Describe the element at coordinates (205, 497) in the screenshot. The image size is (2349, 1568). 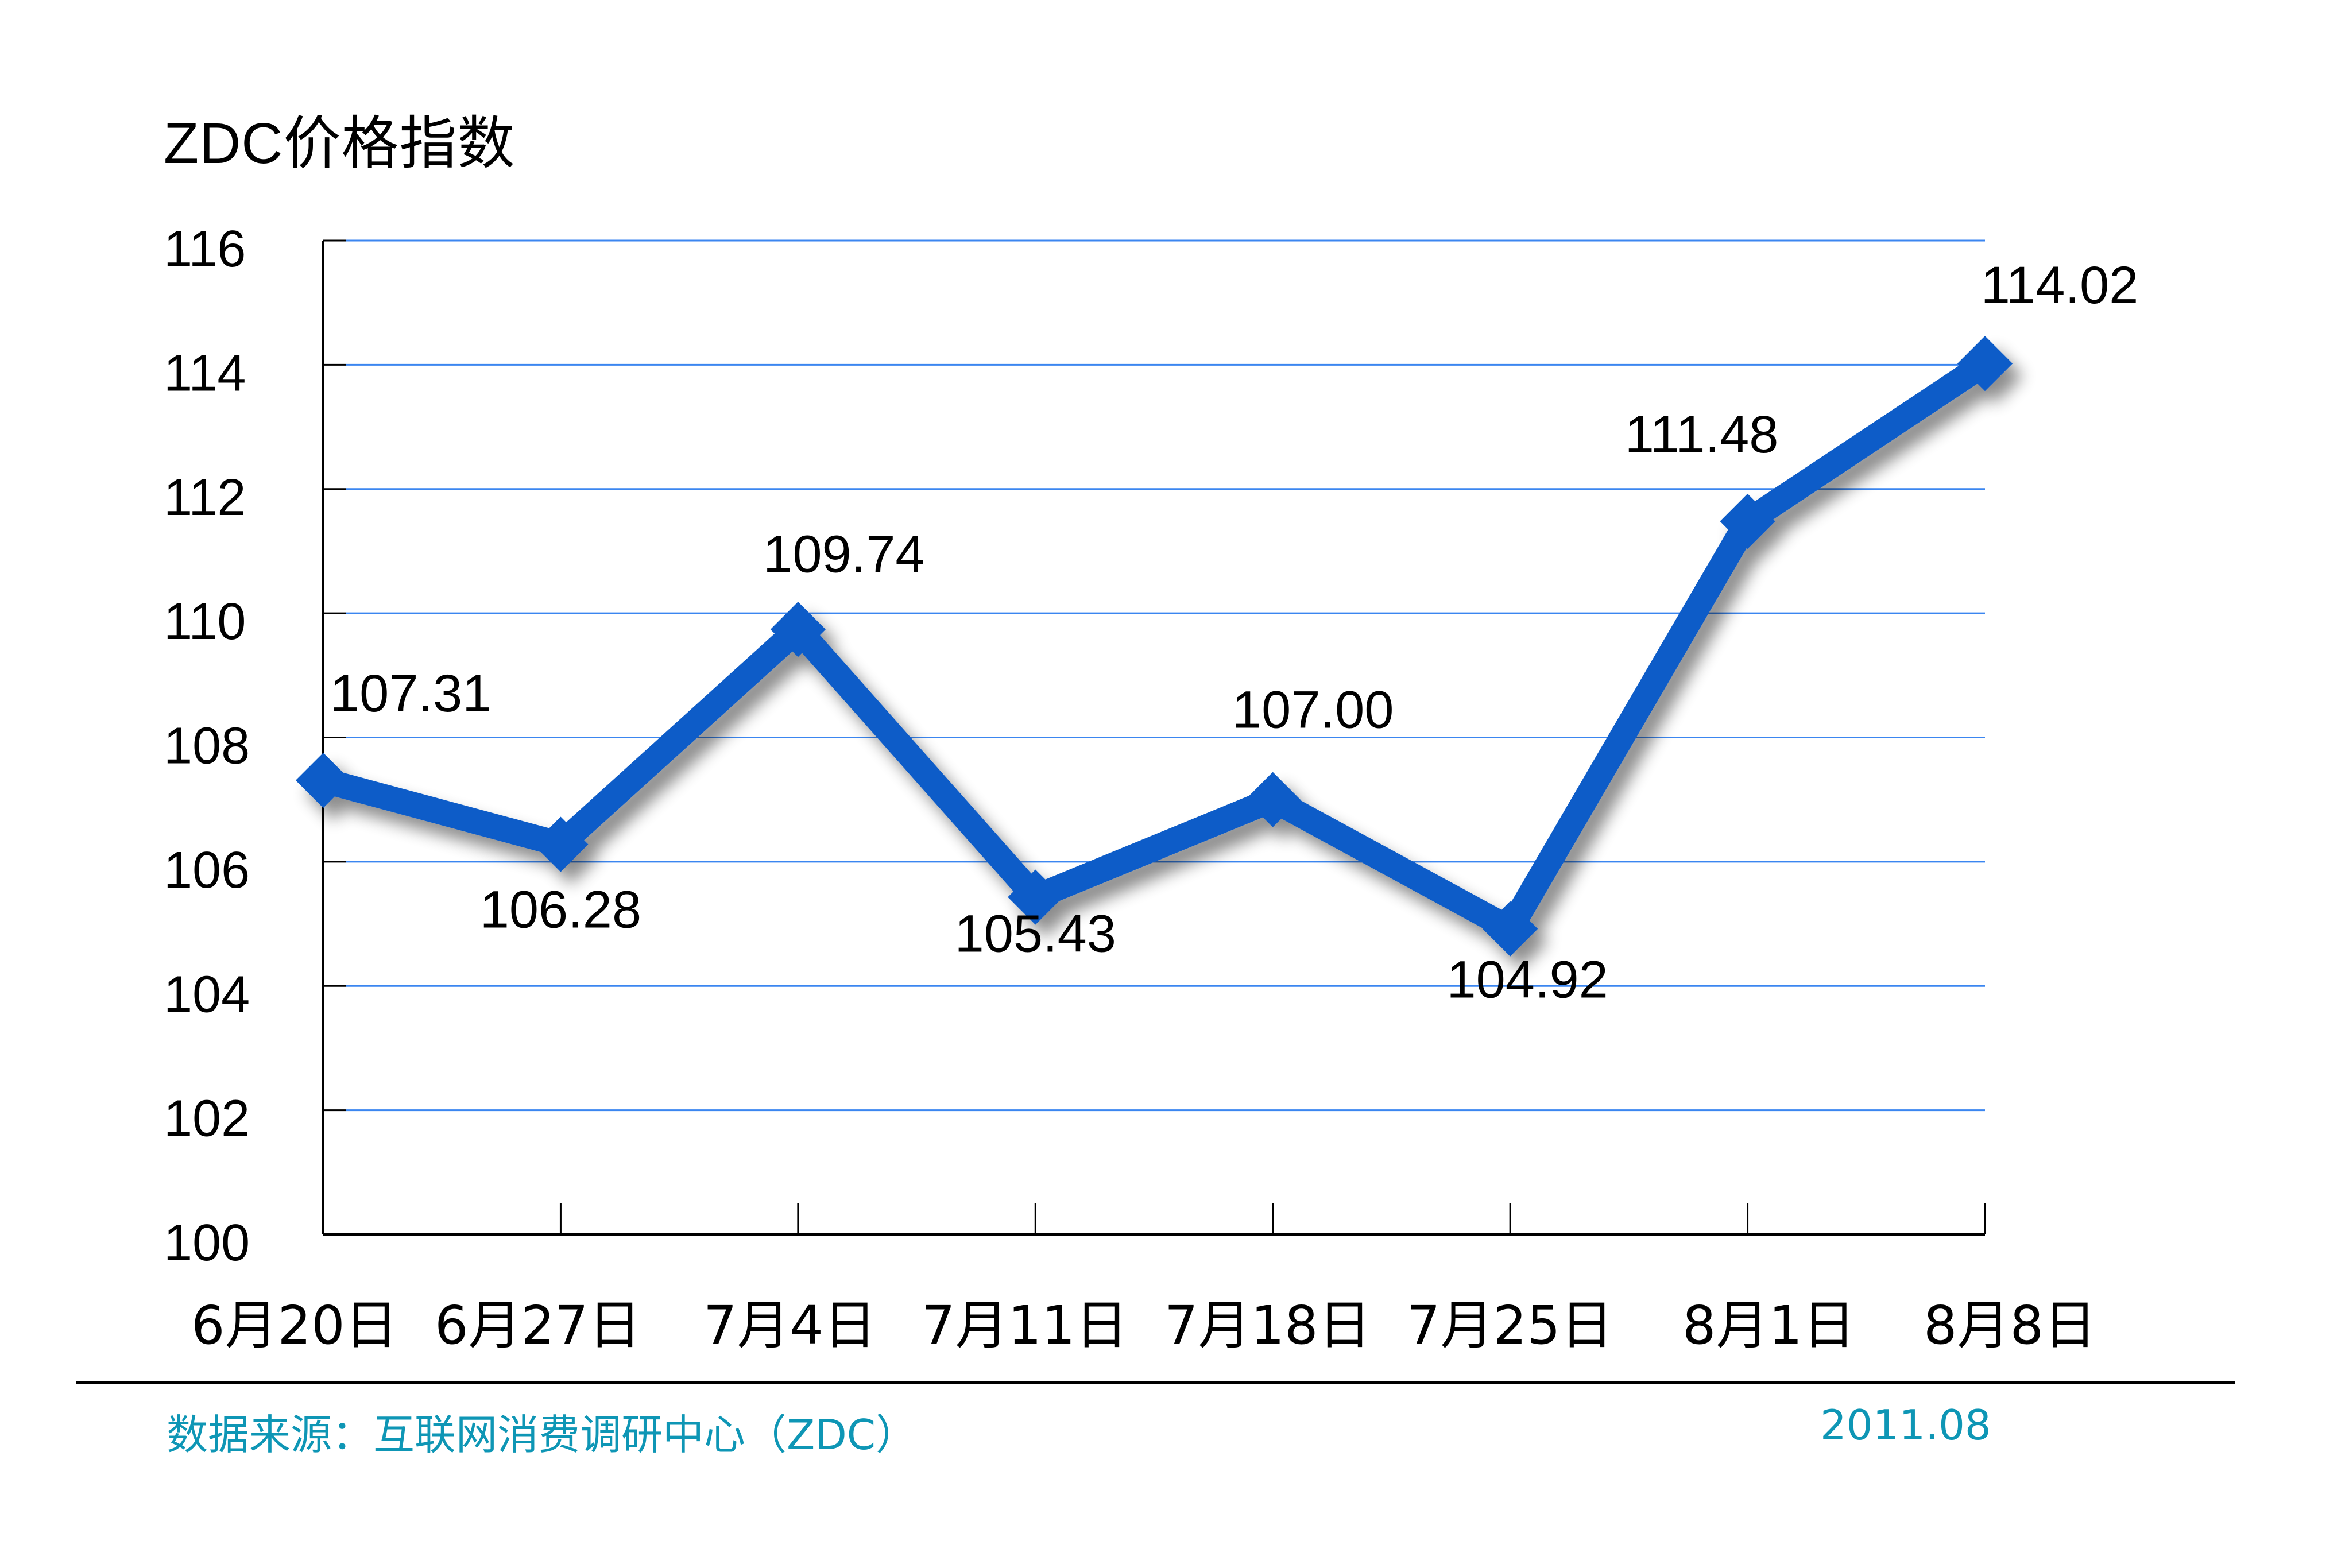
I see `y-tick-label: 112` at that location.